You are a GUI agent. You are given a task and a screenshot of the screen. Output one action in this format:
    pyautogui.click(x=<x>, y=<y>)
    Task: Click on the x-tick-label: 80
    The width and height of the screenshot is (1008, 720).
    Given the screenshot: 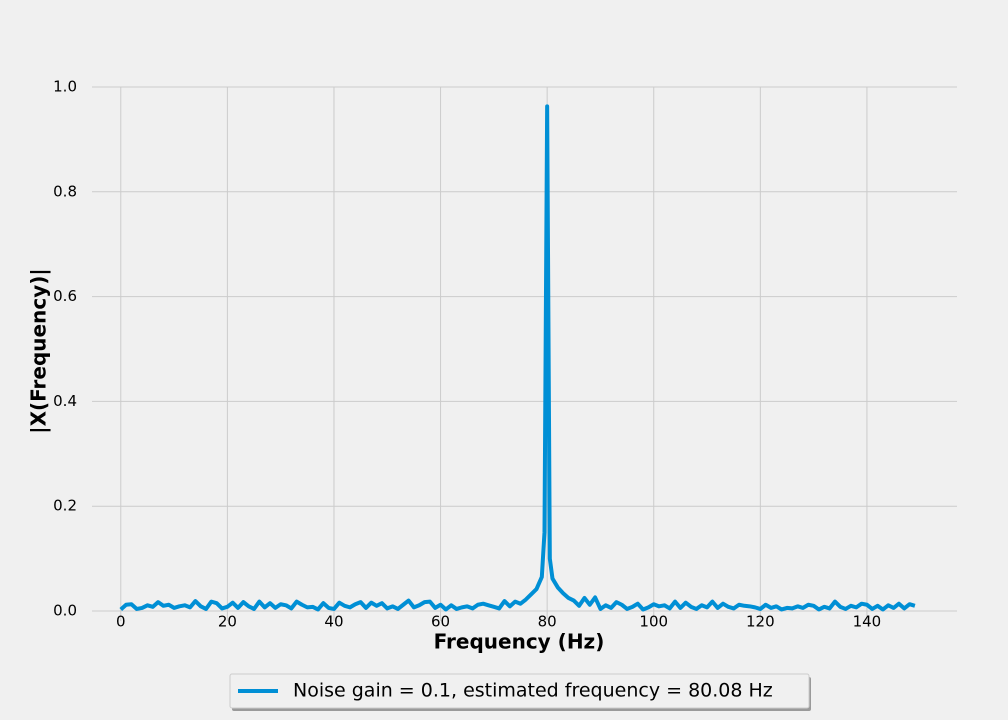 What is the action you would take?
    pyautogui.click(x=547, y=622)
    